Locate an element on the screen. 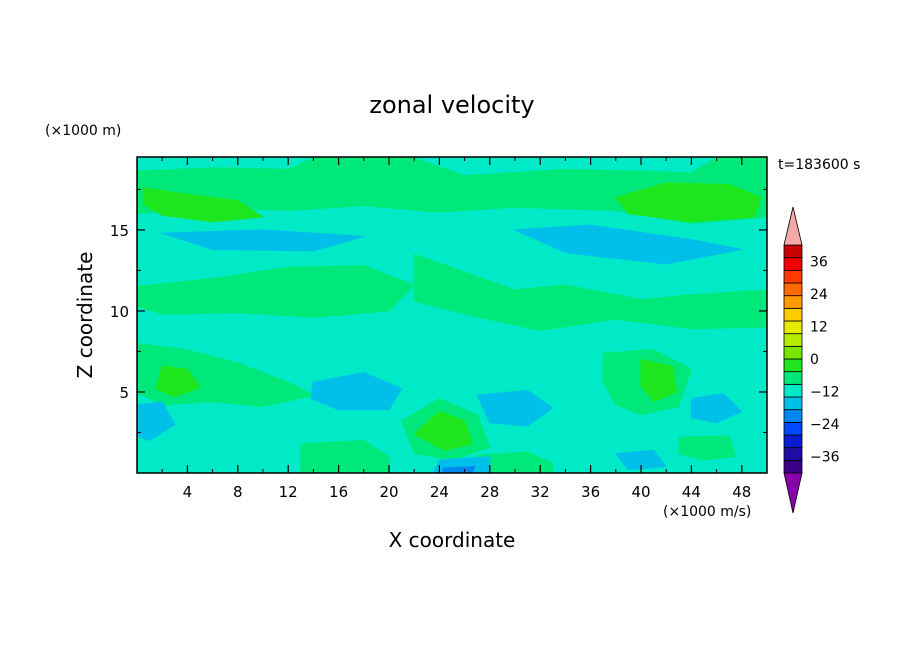 The width and height of the screenshot is (904, 654). x-tick-label: 48 is located at coordinates (741, 492).